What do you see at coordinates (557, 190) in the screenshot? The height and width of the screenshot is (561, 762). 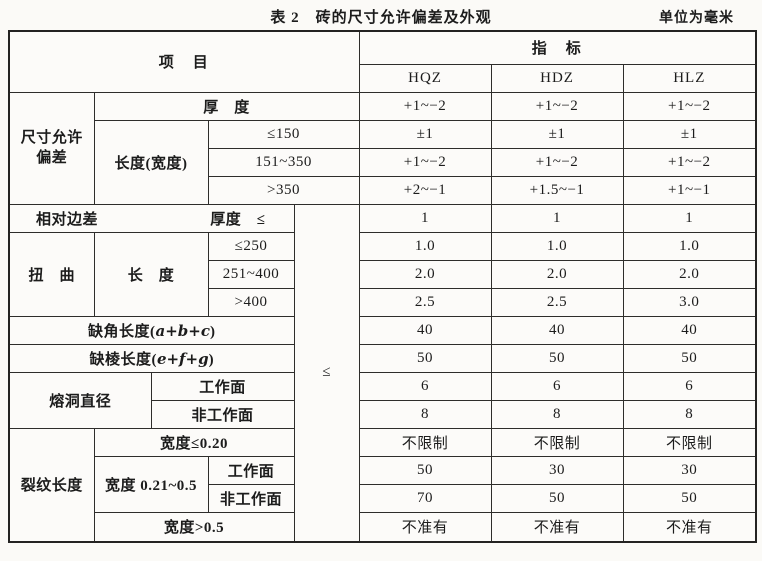 I see `cell-gt350-hdz: +1.5~−1` at bounding box center [557, 190].